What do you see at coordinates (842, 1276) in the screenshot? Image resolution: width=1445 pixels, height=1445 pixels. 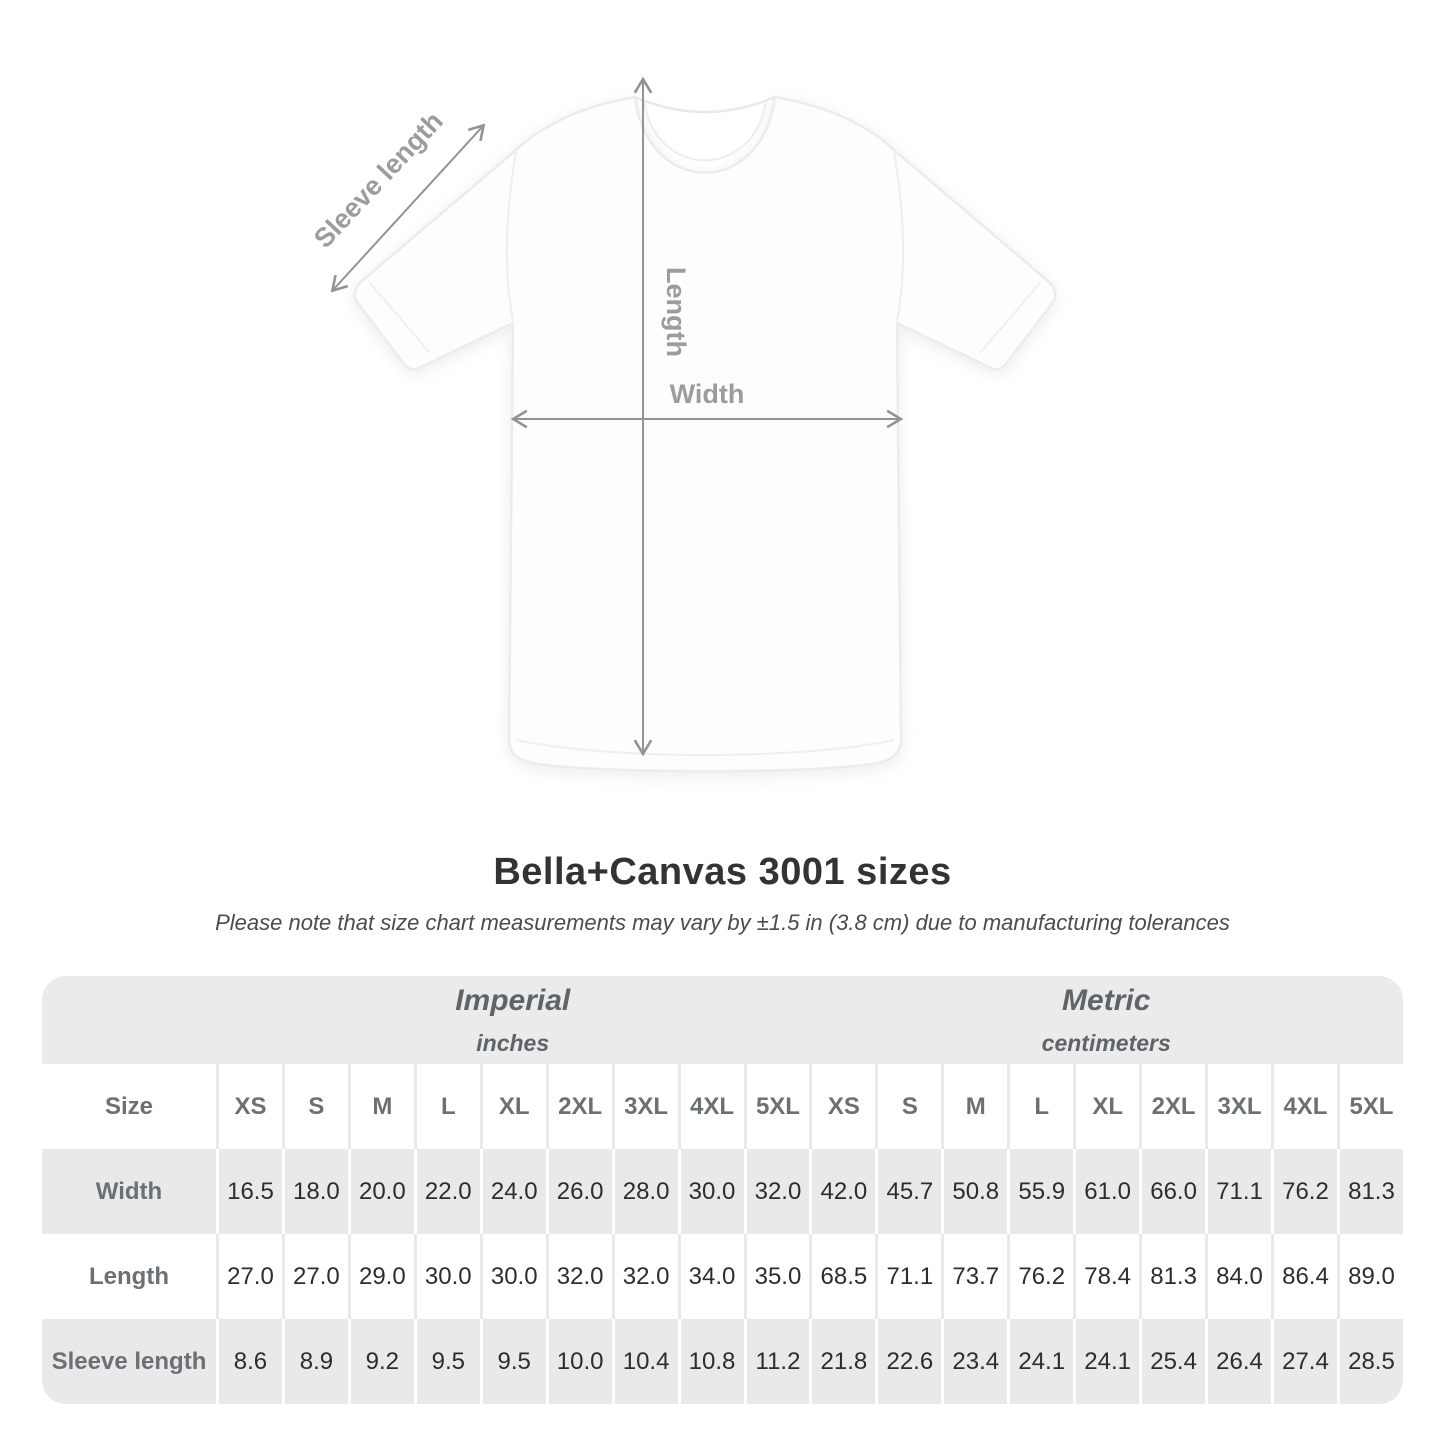 I see `measurement-value: 68.5` at bounding box center [842, 1276].